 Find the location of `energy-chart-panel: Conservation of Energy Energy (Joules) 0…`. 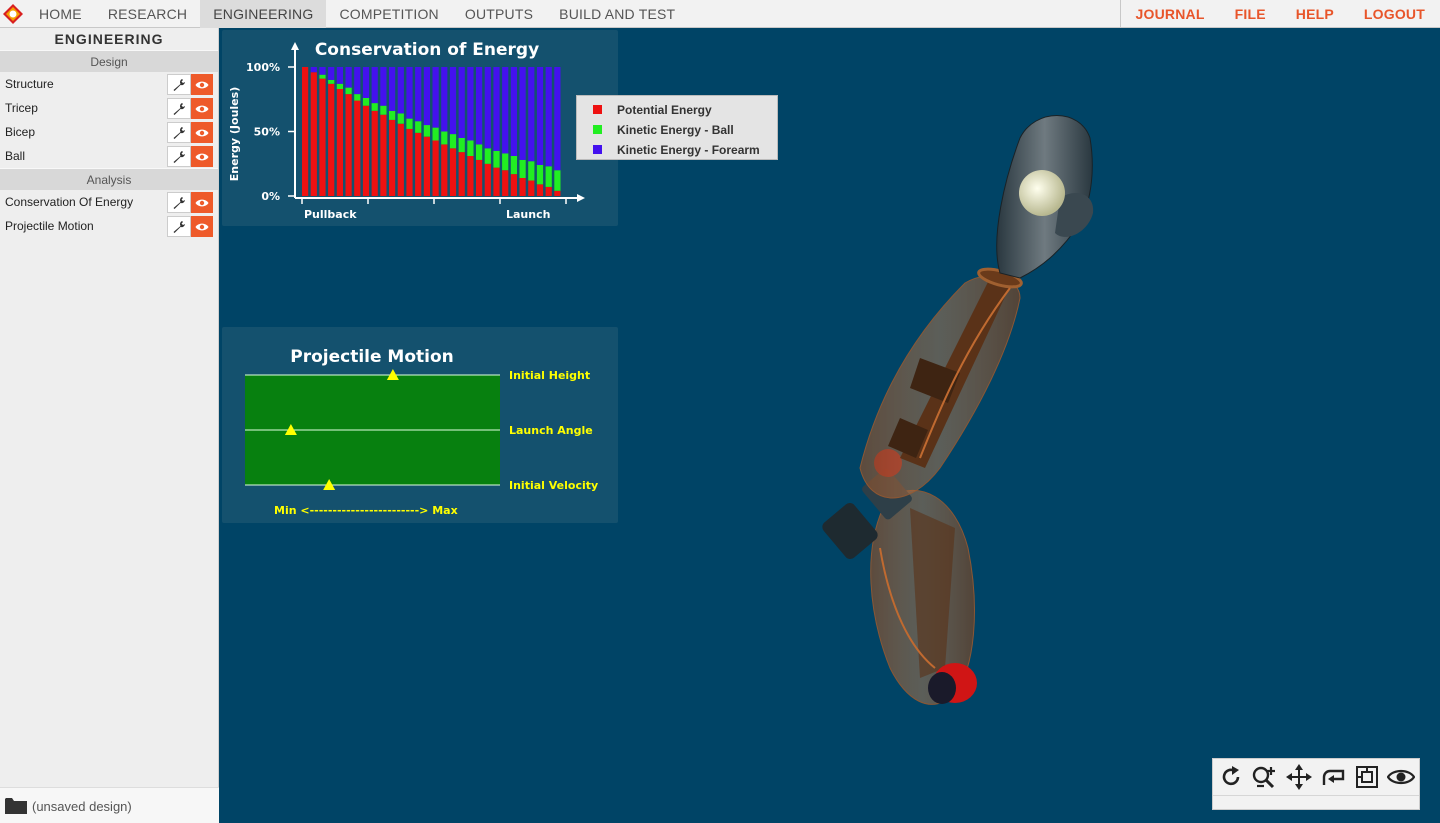

energy-chart-panel: Conservation of Energy Energy (Joules) 0… is located at coordinates (420, 128).